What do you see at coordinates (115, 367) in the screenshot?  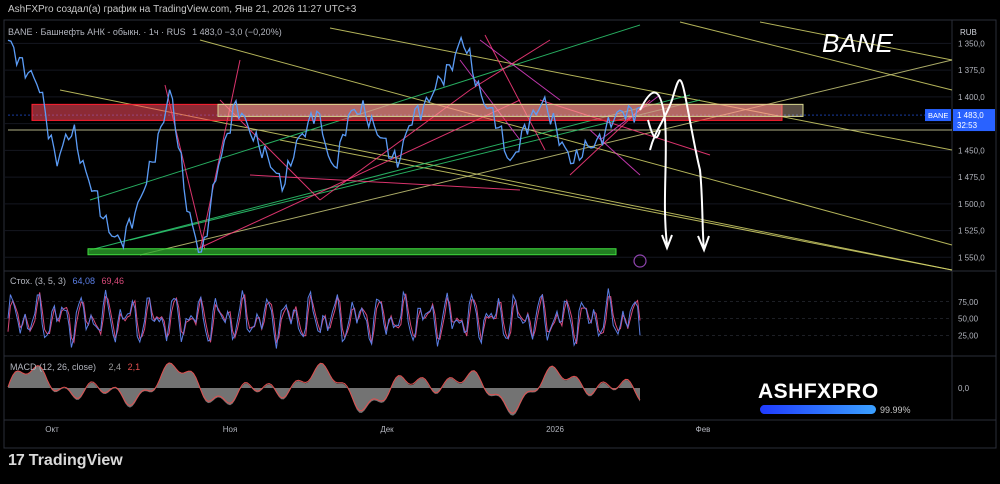 I see `macd-value: 2,4` at bounding box center [115, 367].